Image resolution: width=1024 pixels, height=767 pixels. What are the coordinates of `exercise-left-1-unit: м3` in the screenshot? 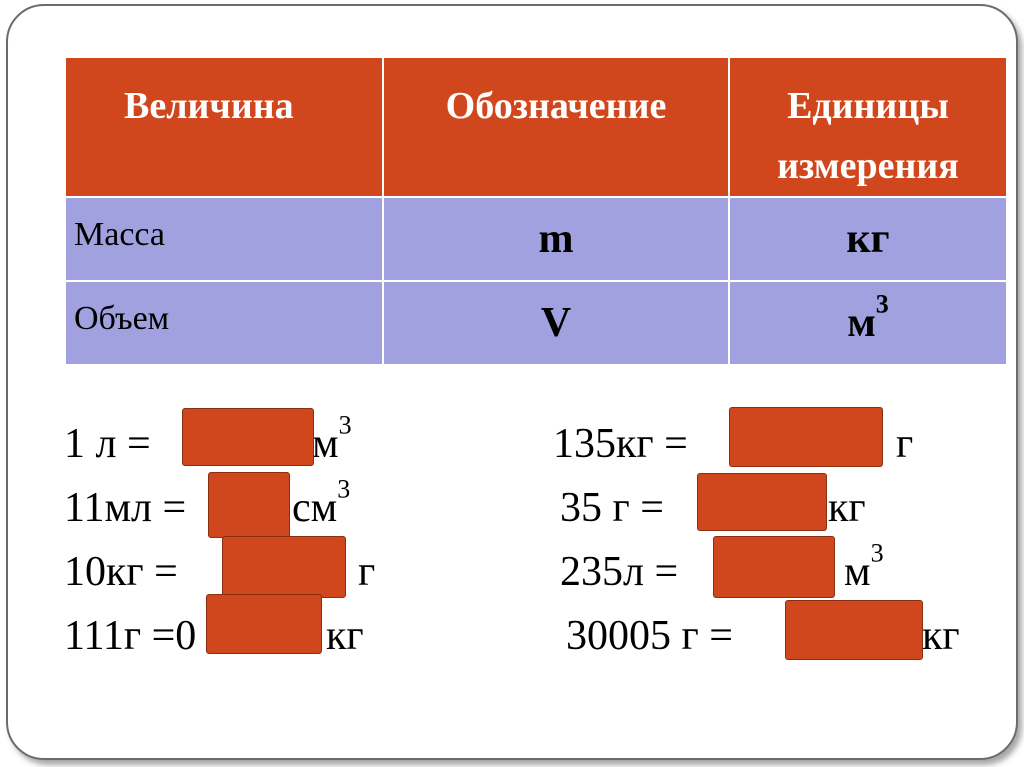 It's located at (332, 440).